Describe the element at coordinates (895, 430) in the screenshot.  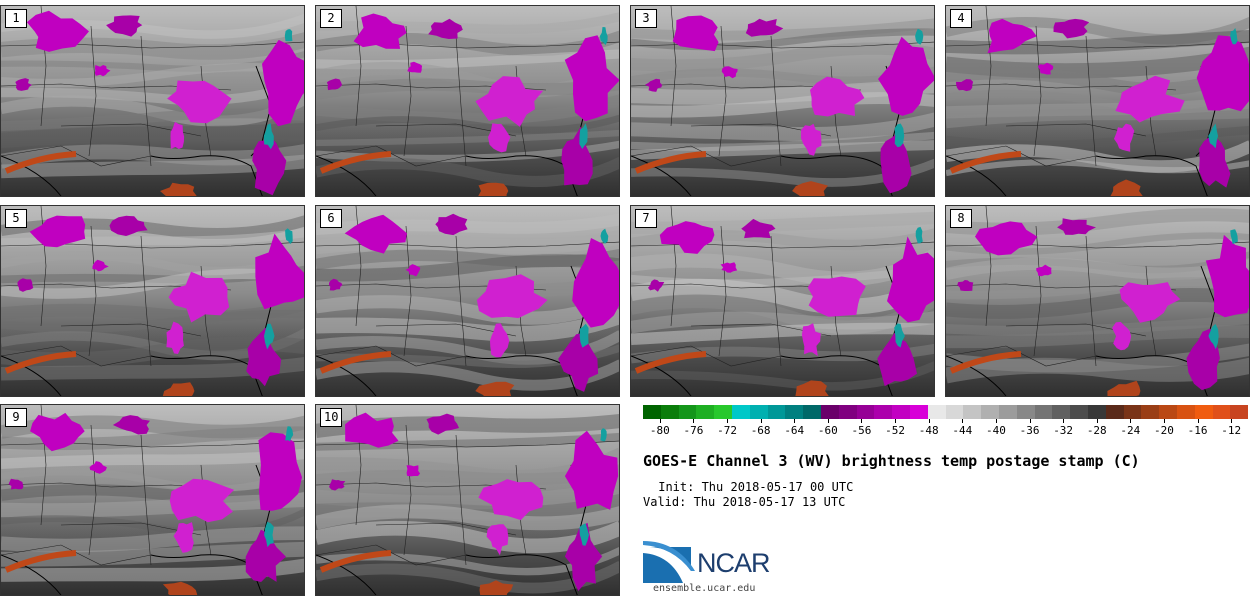
I see `colorbar-tick-label: -52` at that location.